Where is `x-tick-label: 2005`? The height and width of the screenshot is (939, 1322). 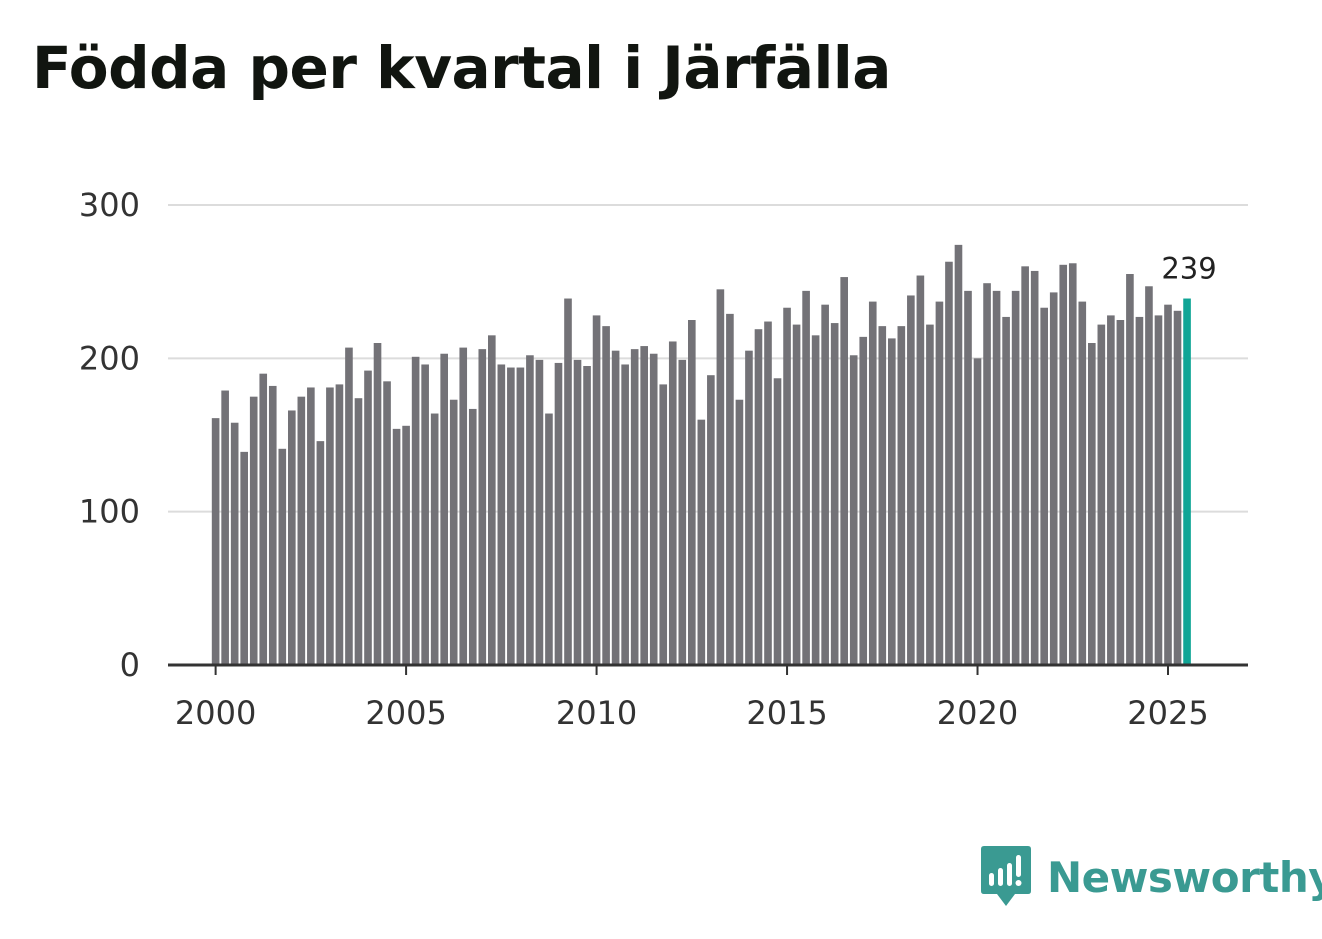
x-tick-label: 2005 is located at coordinates (405, 713).